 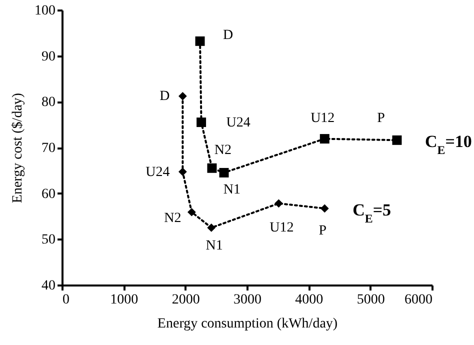 I want to click on y-tick-label: 60, so click(x=49, y=194).